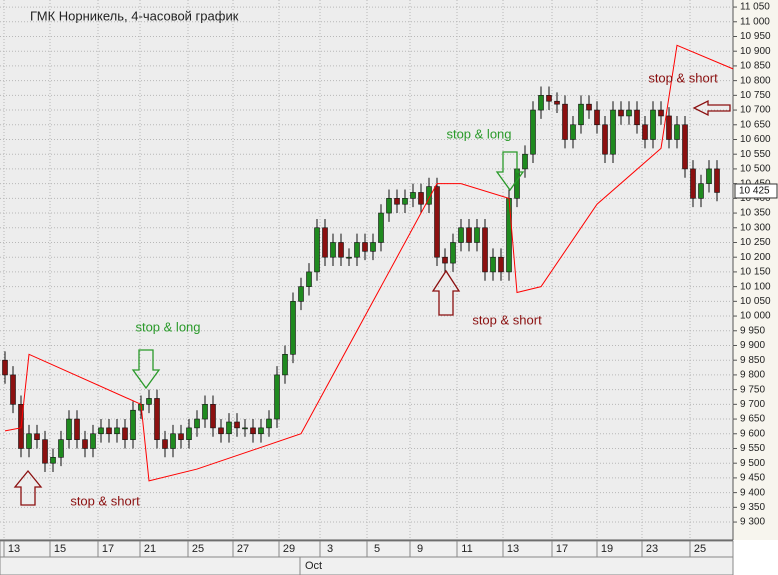 The height and width of the screenshot is (575, 778). I want to click on y-axis-panel, so click(755, 270).